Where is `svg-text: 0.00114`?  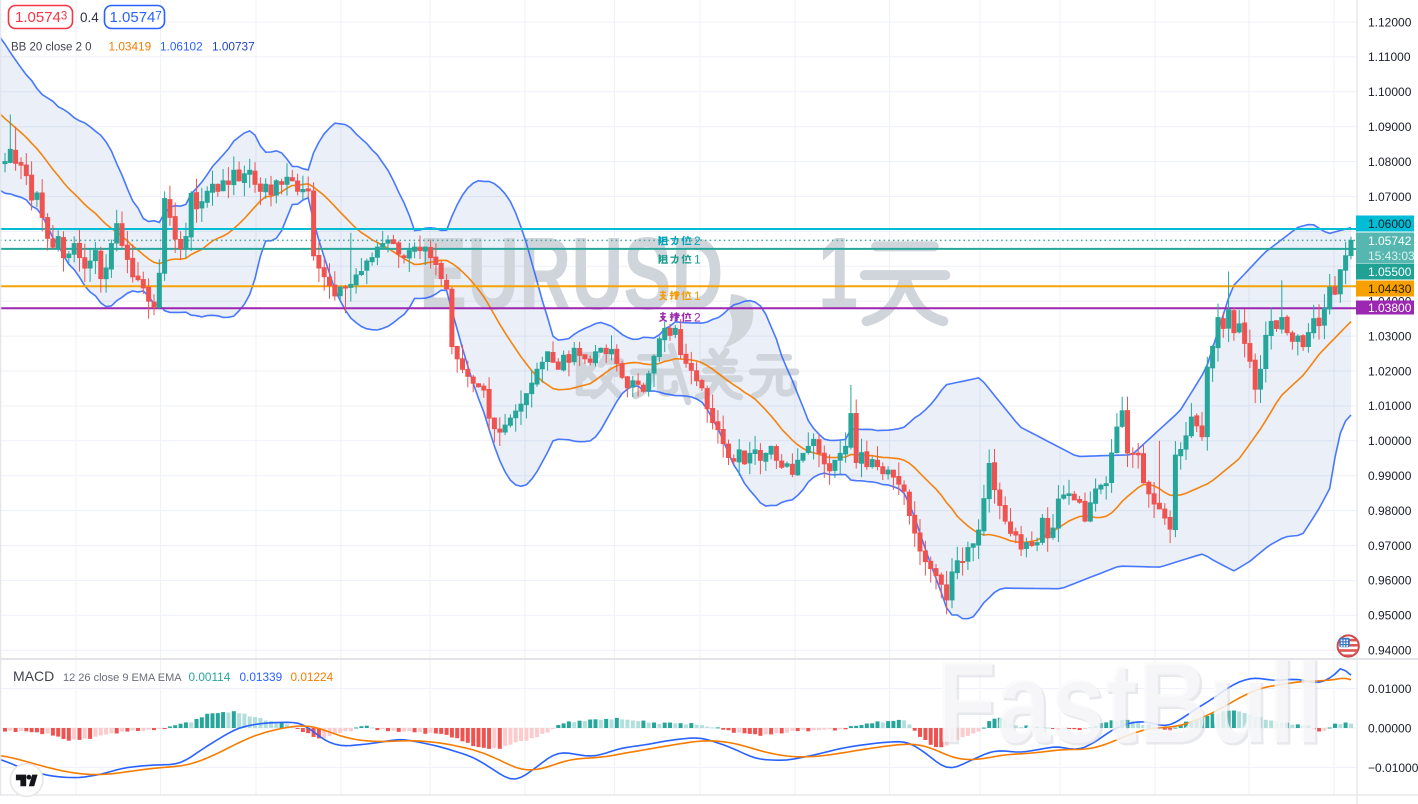 svg-text: 0.00114 is located at coordinates (210, 677).